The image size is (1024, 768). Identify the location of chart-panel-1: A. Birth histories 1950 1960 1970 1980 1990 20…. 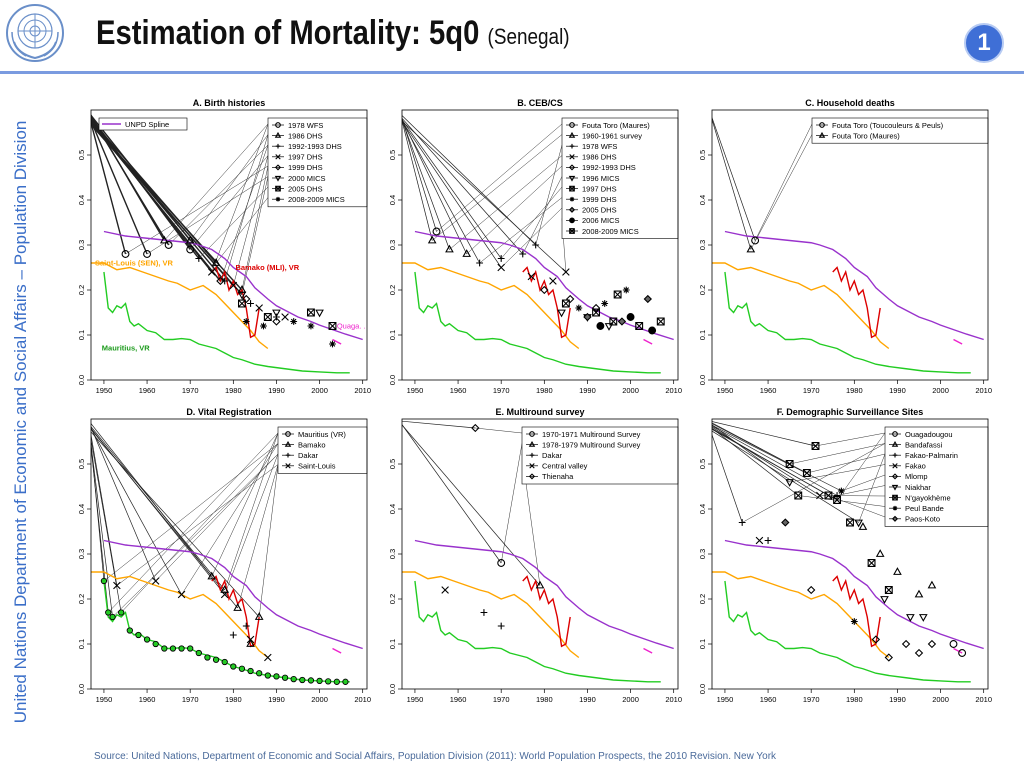
(224, 246).